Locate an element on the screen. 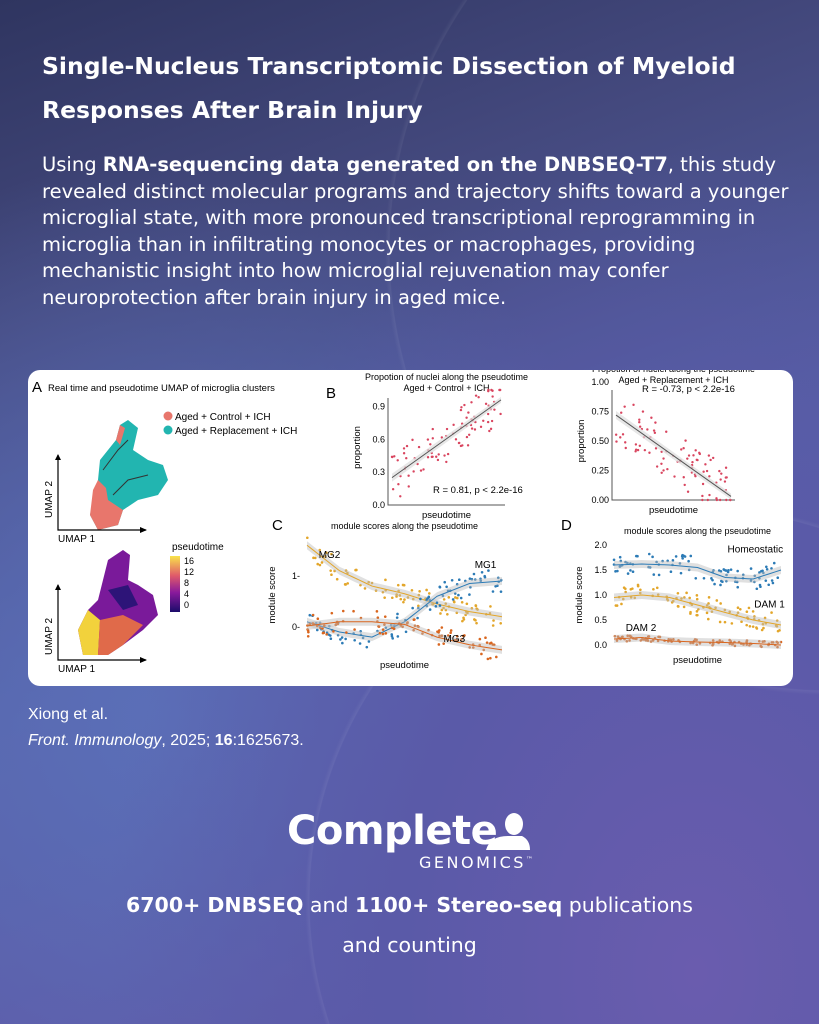  colorbar-title: pseudotime is located at coordinates (198, 547).